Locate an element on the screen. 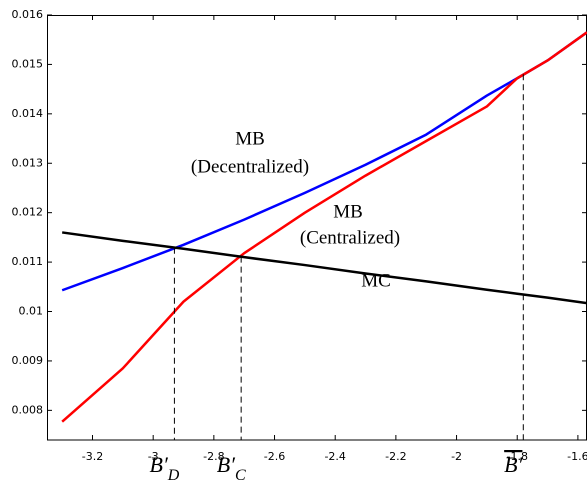 The width and height of the screenshot is (587, 485). annotation: (Decentralized) is located at coordinates (250, 166).